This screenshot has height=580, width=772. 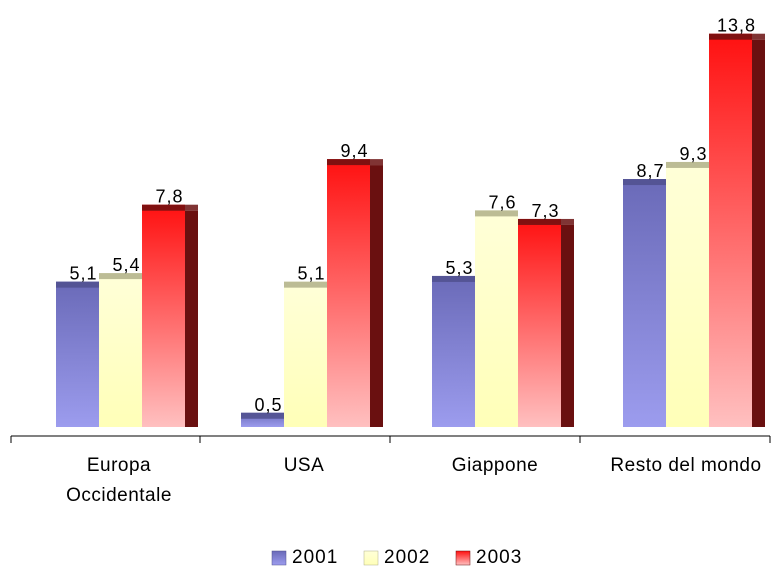 What do you see at coordinates (119, 480) in the screenshot?
I see `x-tick-label-europa-occidentale: Europa Occidentale` at bounding box center [119, 480].